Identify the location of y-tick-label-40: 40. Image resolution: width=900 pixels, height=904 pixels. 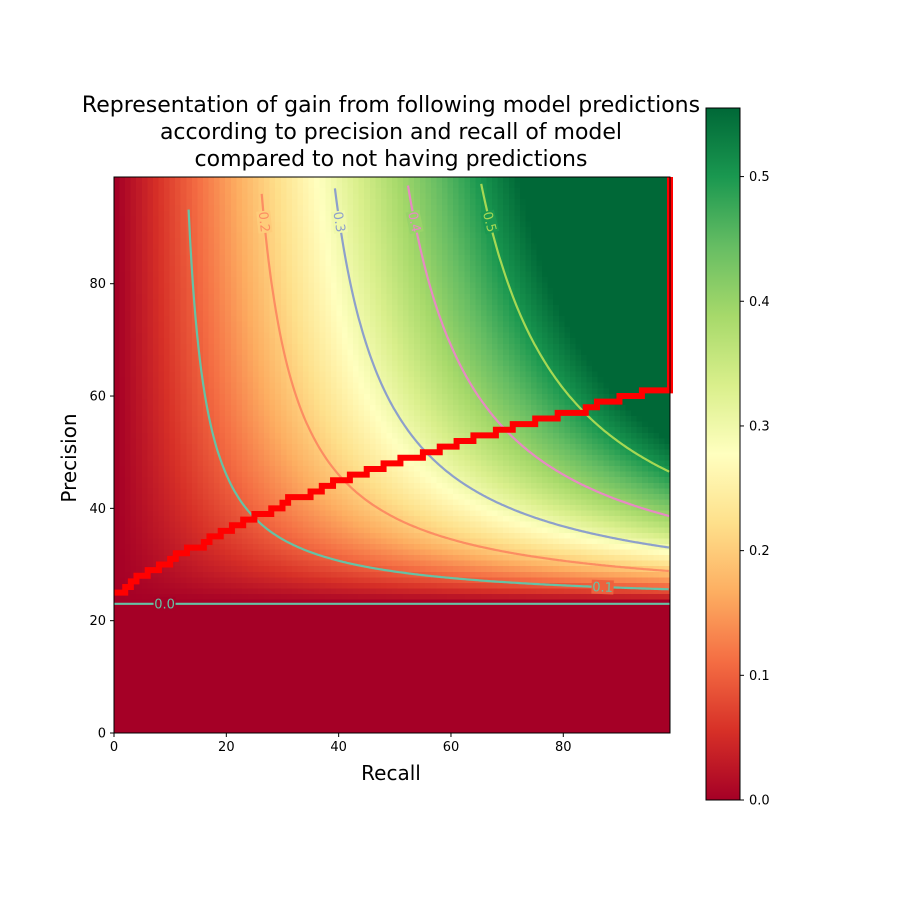
(97, 509).